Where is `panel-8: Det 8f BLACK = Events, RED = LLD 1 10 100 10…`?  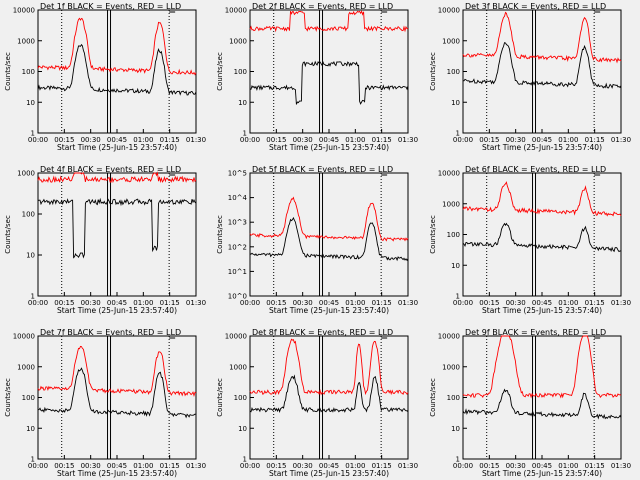
panel-8: Det 8f BLACK = Events, RED = LLD 1 10 100 10… is located at coordinates (317, 403).